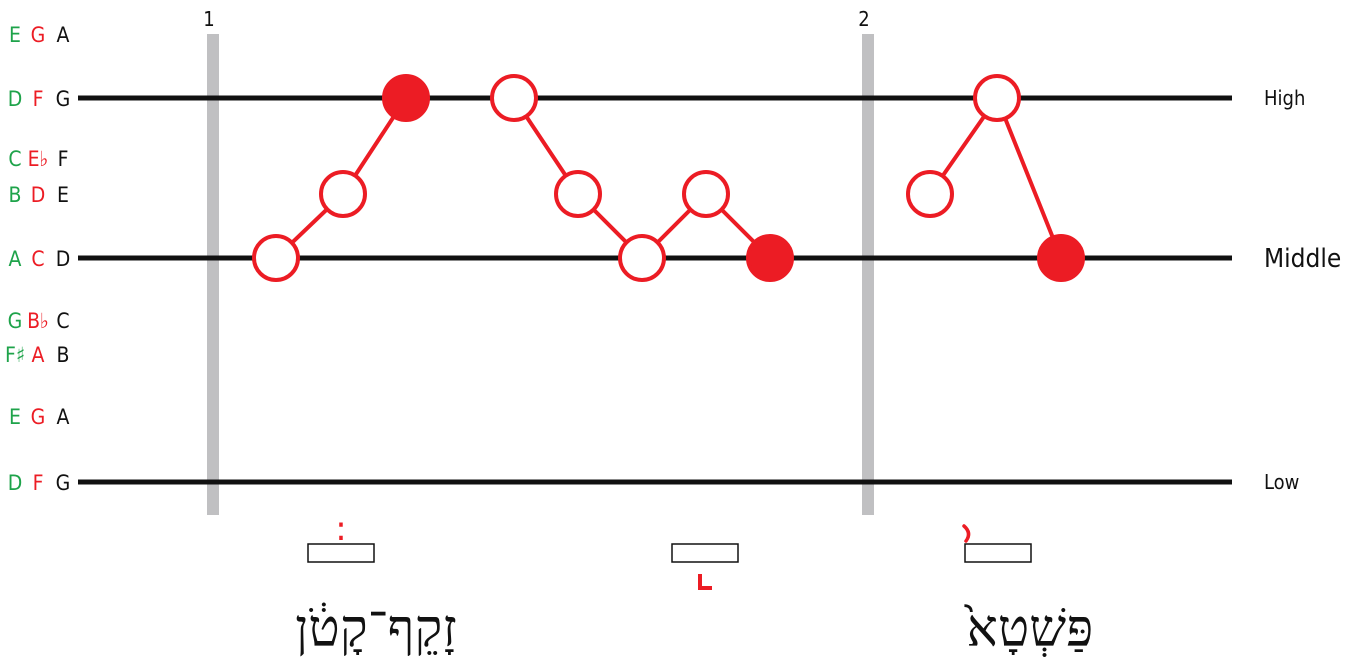 Image resolution: width=1361 pixels, height=667 pixels. Describe the element at coordinates (863, 19) in the screenshot. I see `measure-number: 2` at that location.